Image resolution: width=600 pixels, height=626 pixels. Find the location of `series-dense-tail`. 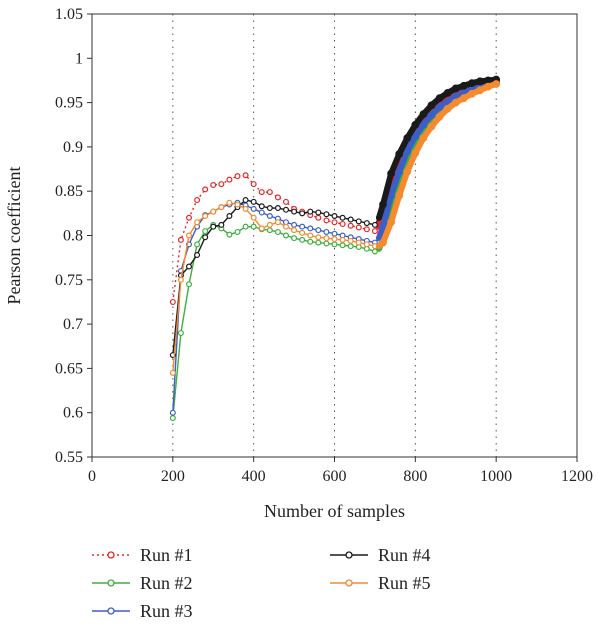

series-dense-tail is located at coordinates (437, 160).